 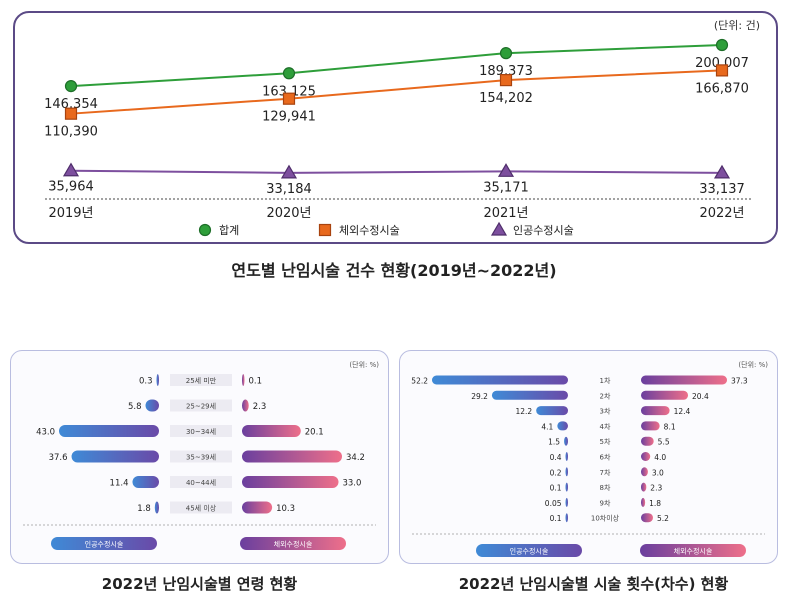 I want to click on right-value-label: 0.1, so click(x=256, y=382).